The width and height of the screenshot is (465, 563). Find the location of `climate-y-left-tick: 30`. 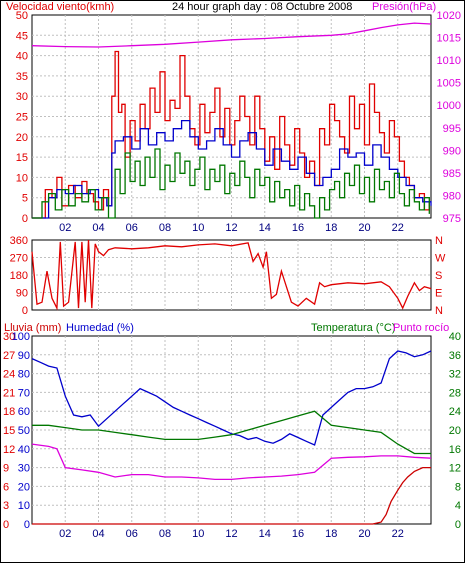

climate-y-left-tick: 30 is located at coordinates (9, 337).